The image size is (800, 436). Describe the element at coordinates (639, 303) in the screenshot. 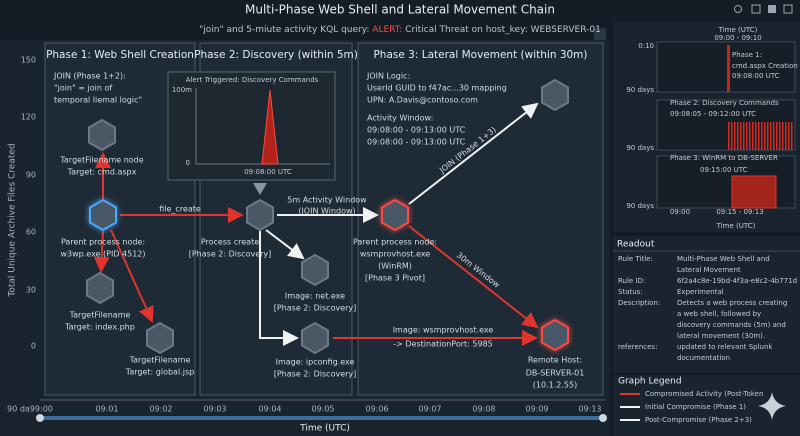

I see `label: Description:` at that location.